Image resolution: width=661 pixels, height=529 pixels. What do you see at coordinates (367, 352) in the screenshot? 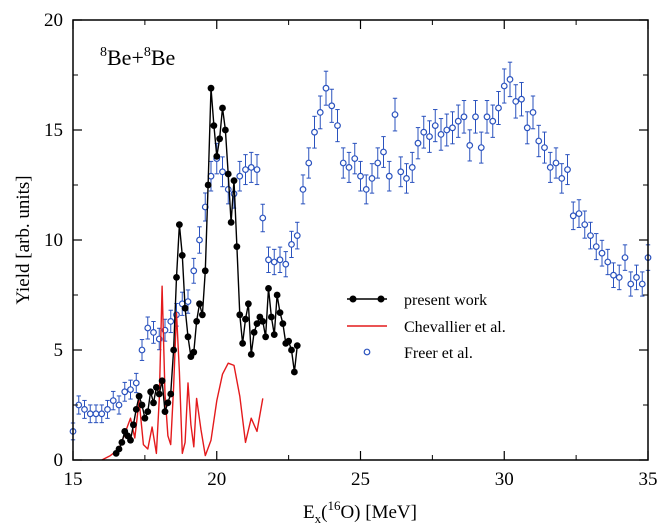
I see `legend-marker-freer` at bounding box center [367, 352].